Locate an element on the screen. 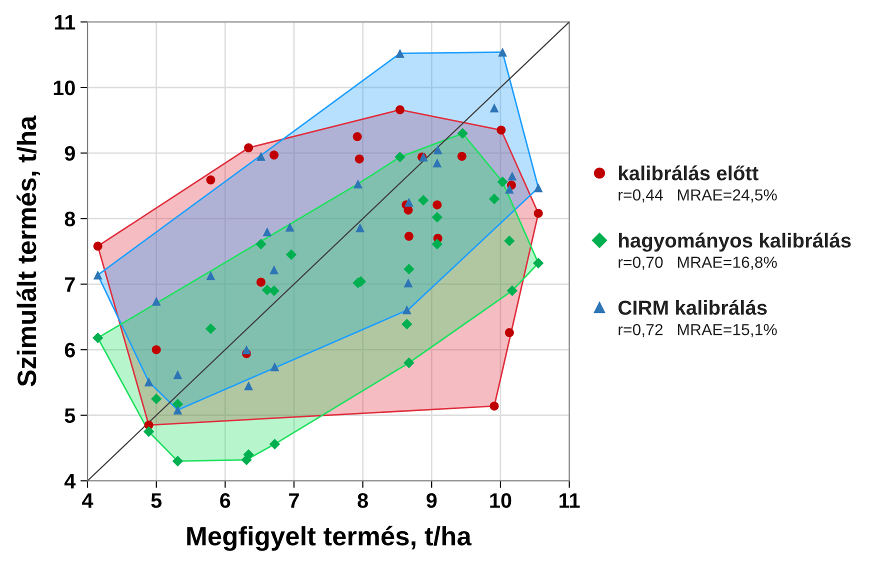 The height and width of the screenshot is (563, 884). x-tick-label: 7 is located at coordinates (294, 500).